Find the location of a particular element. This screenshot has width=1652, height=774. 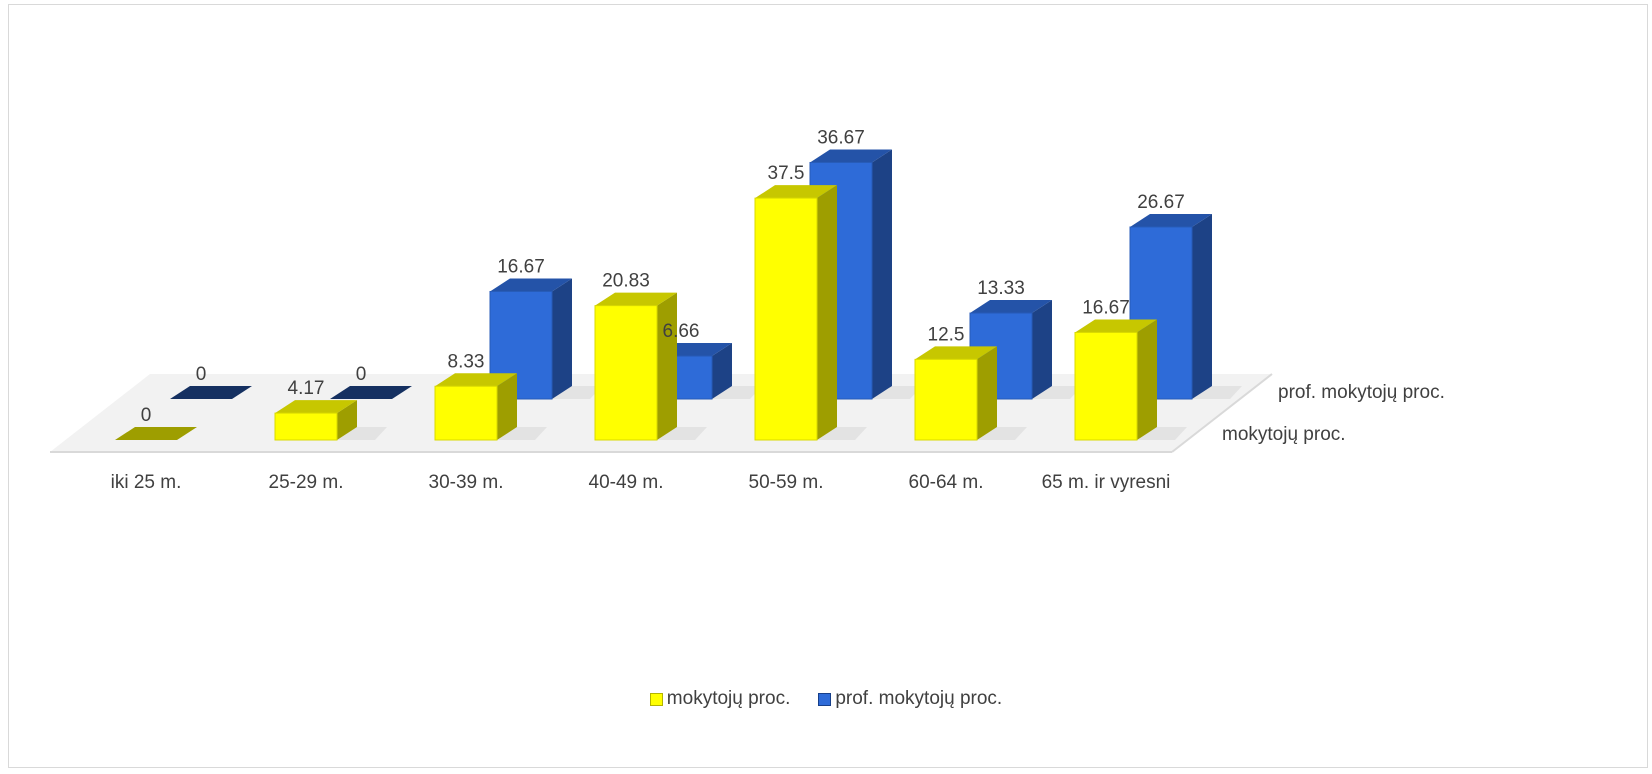

bar-mokytoju-3-shadow is located at coordinates (682, 433).